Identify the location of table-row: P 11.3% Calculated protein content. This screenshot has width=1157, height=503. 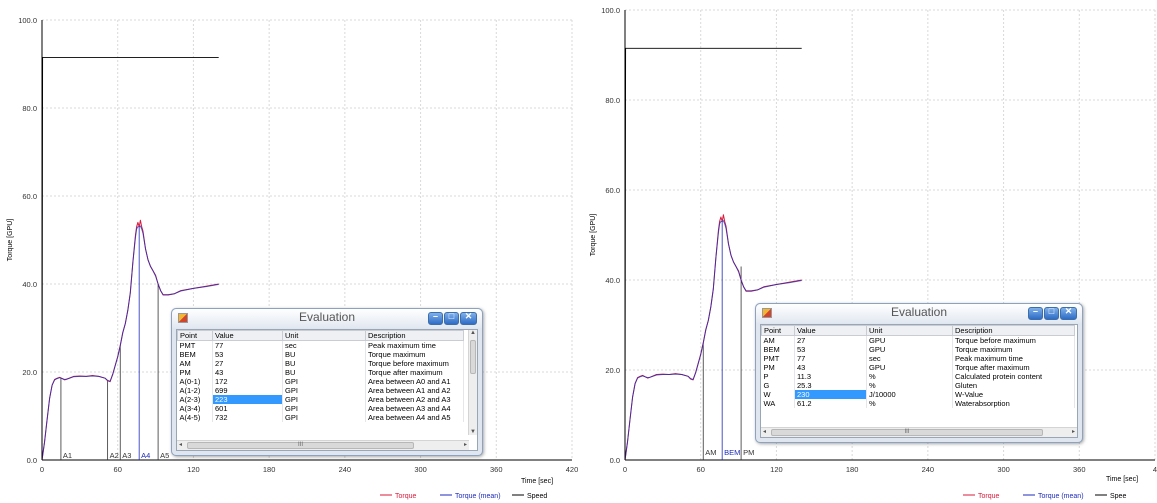
(918, 376).